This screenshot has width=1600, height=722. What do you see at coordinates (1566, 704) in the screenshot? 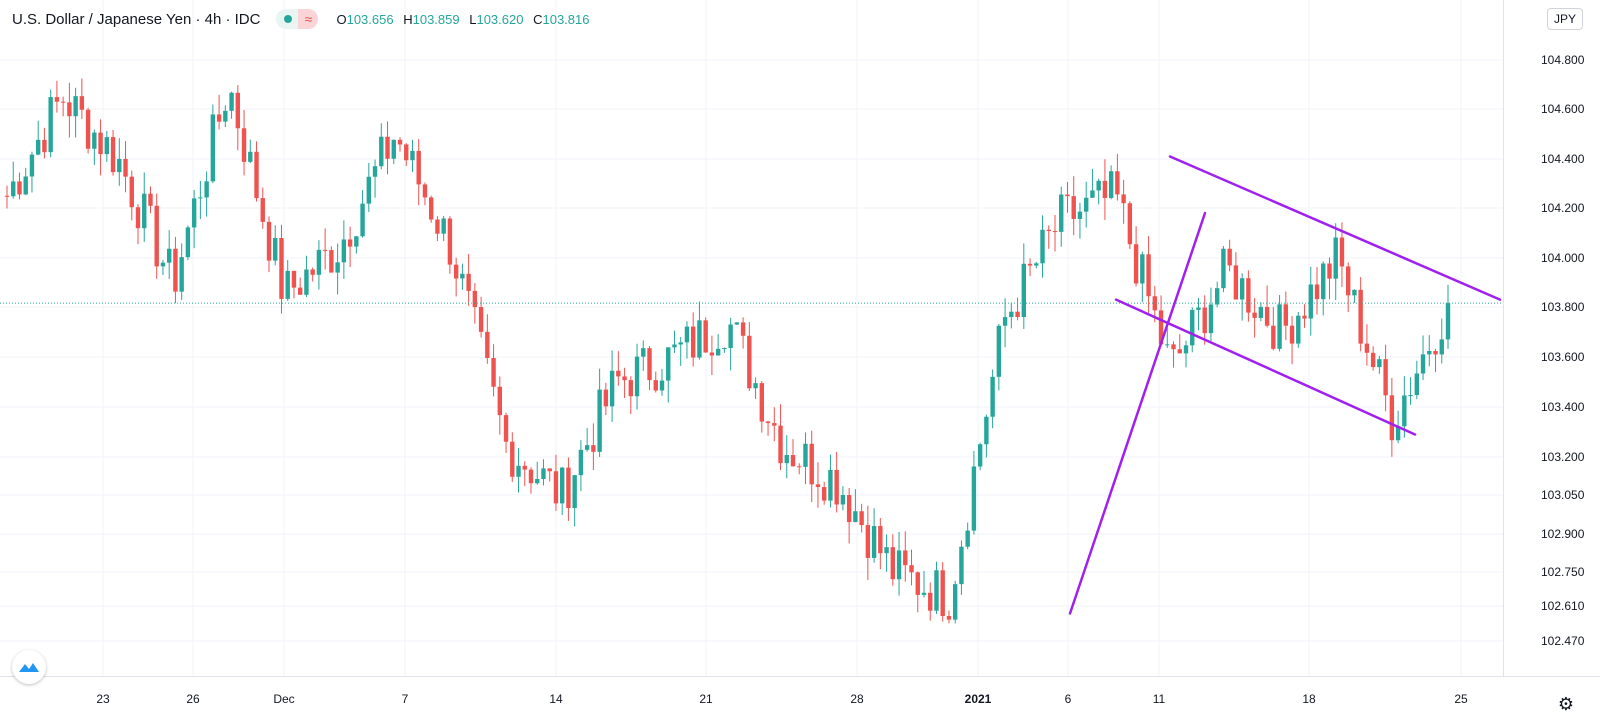
I see `gear-icon: ⚙` at bounding box center [1566, 704].